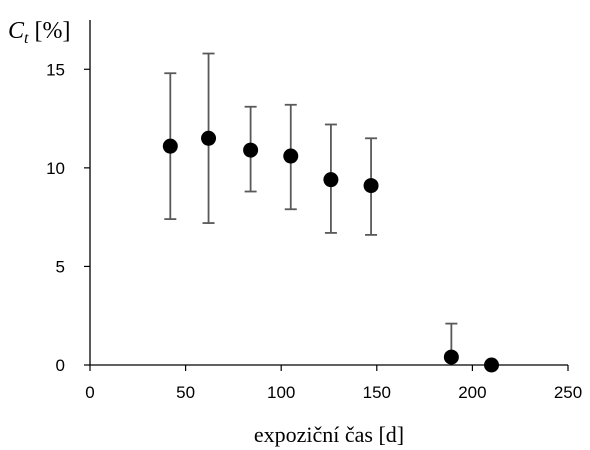  Describe the element at coordinates (89, 392) in the screenshot. I see `x-tick-label: 0` at that location.